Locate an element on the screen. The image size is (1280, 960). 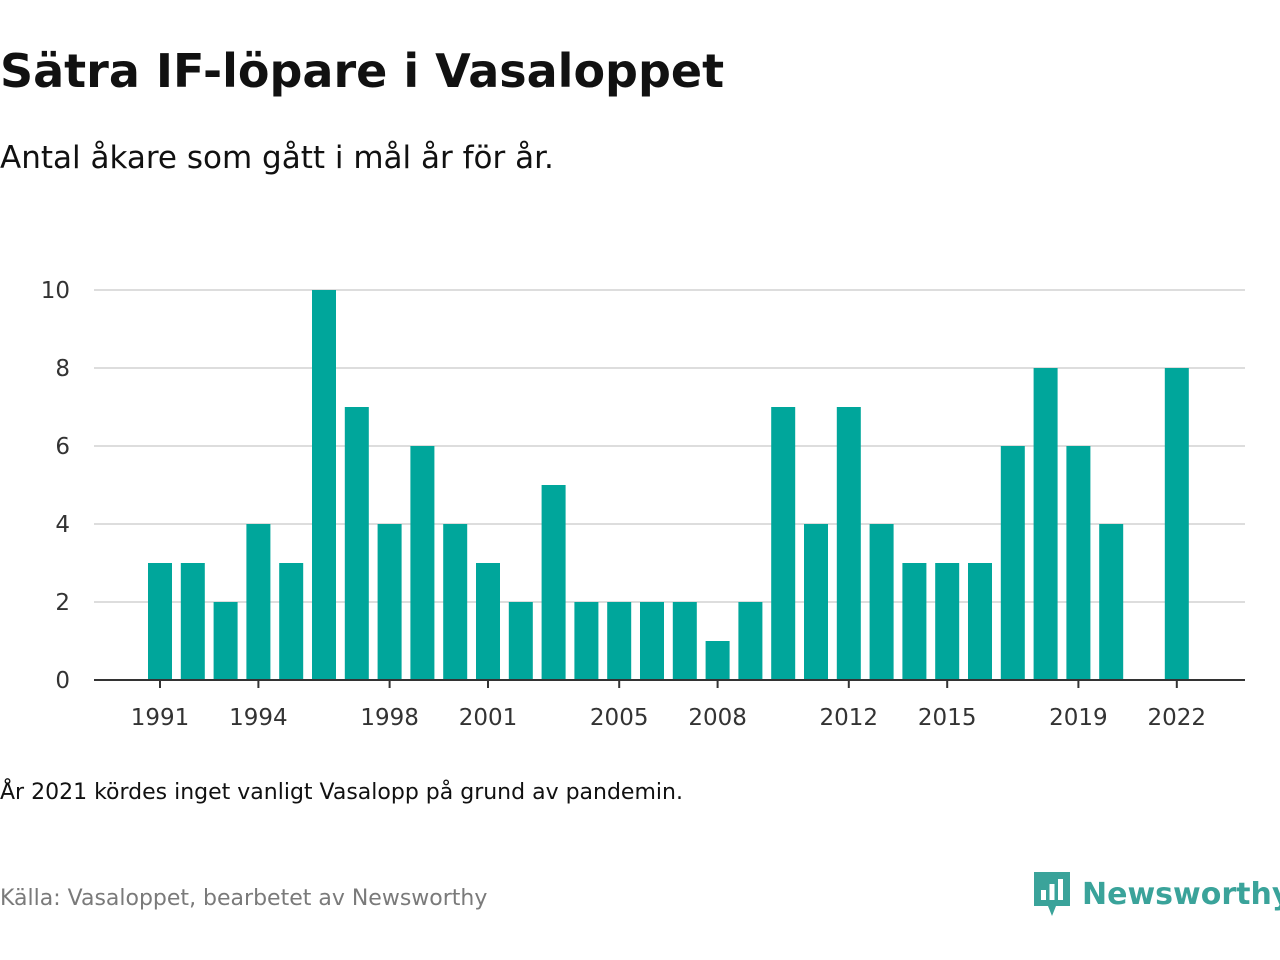
bar-2022 is located at coordinates (1176, 524).